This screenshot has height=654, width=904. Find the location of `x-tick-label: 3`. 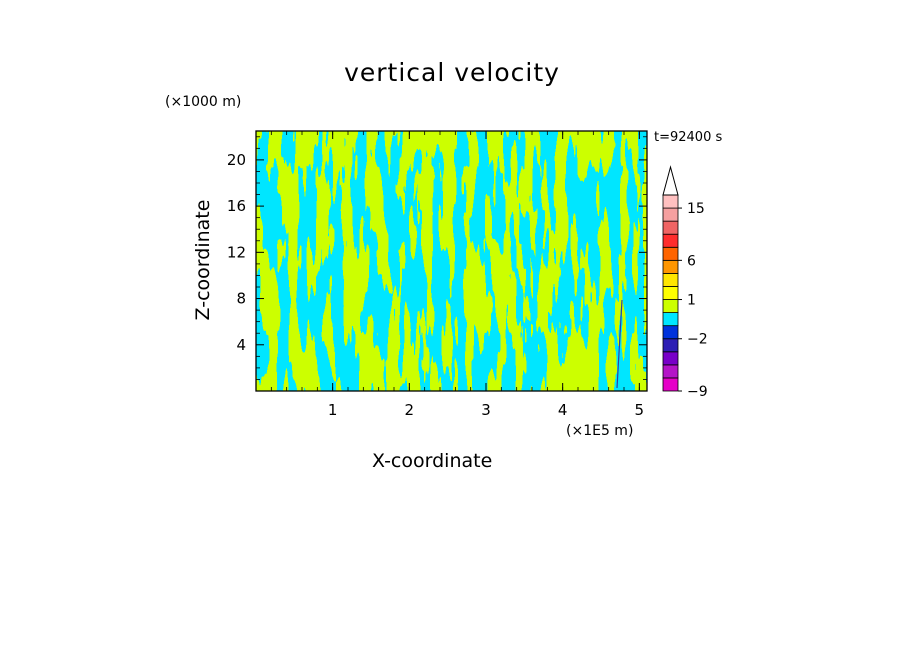

x-tick-label: 3 is located at coordinates (486, 410).